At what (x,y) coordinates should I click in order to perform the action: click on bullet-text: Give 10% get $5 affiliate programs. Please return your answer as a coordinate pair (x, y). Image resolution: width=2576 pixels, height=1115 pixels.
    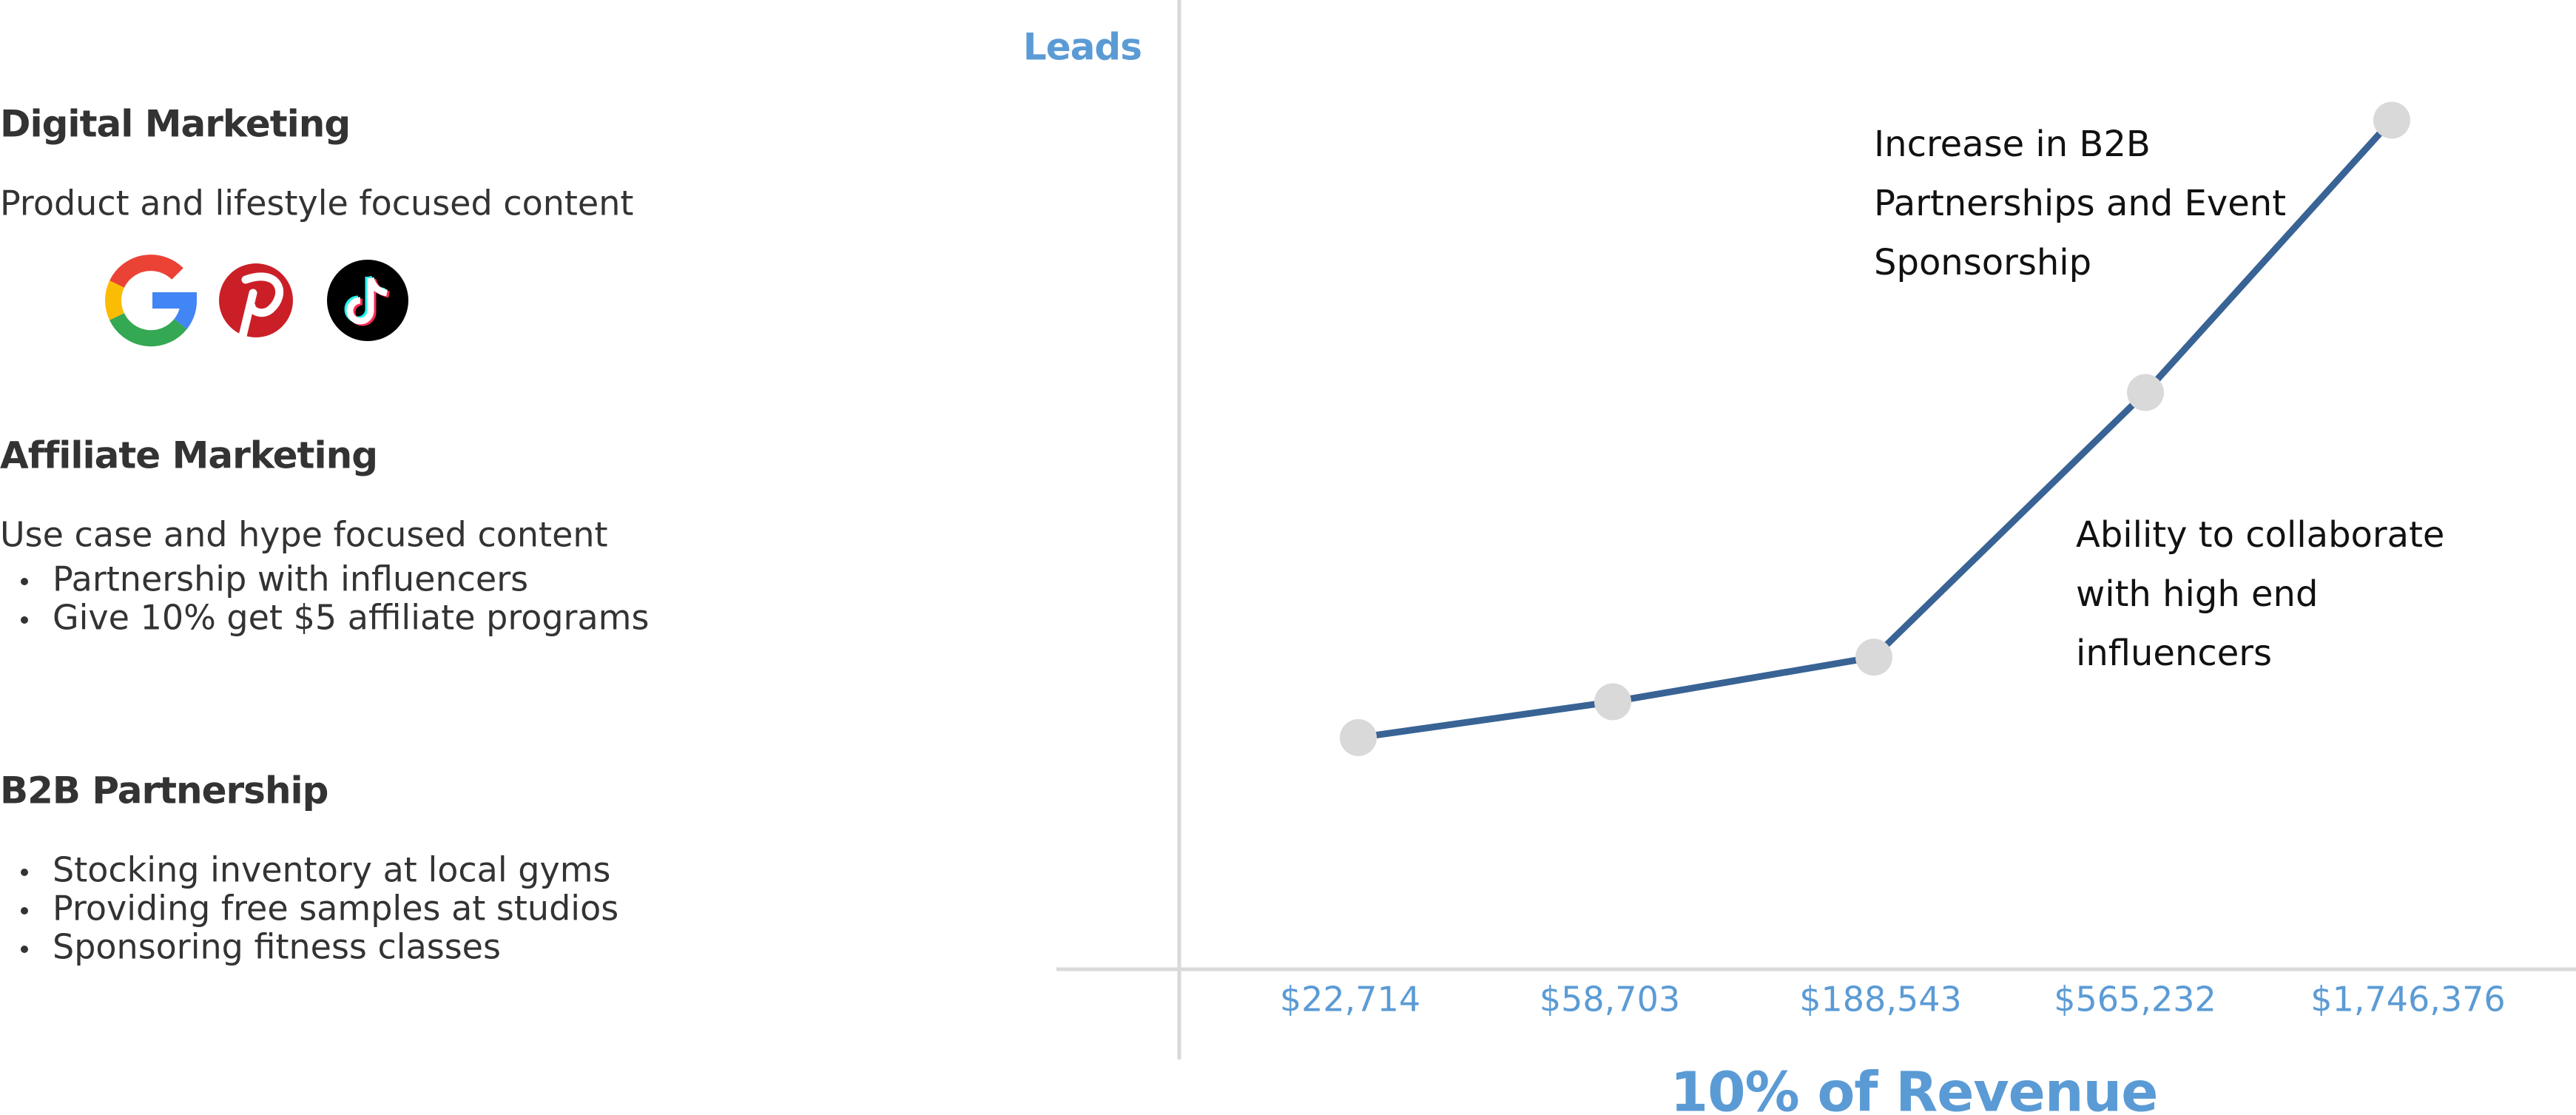
    Looking at the image, I should click on (351, 618).